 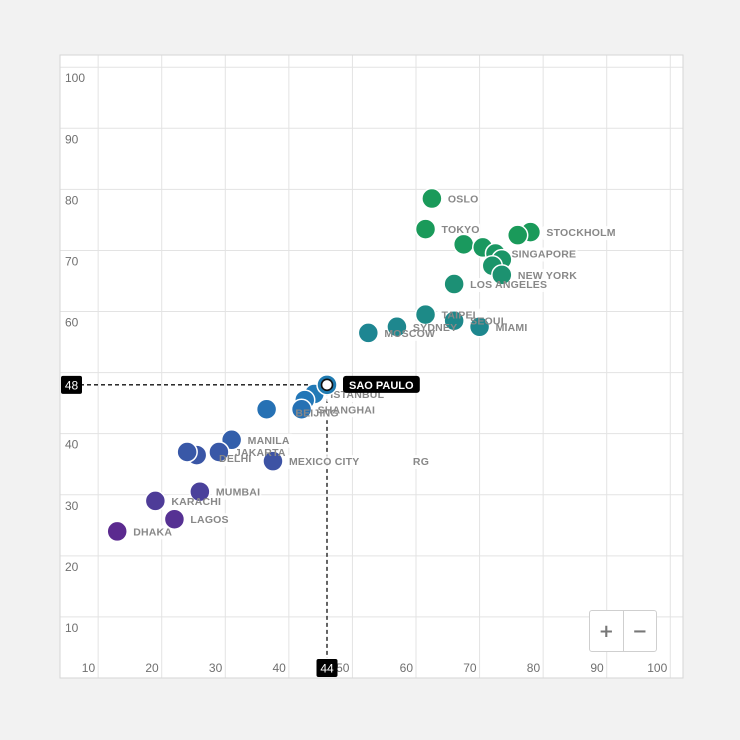 What do you see at coordinates (72, 261) in the screenshot?
I see `y-tick-label: 70` at bounding box center [72, 261].